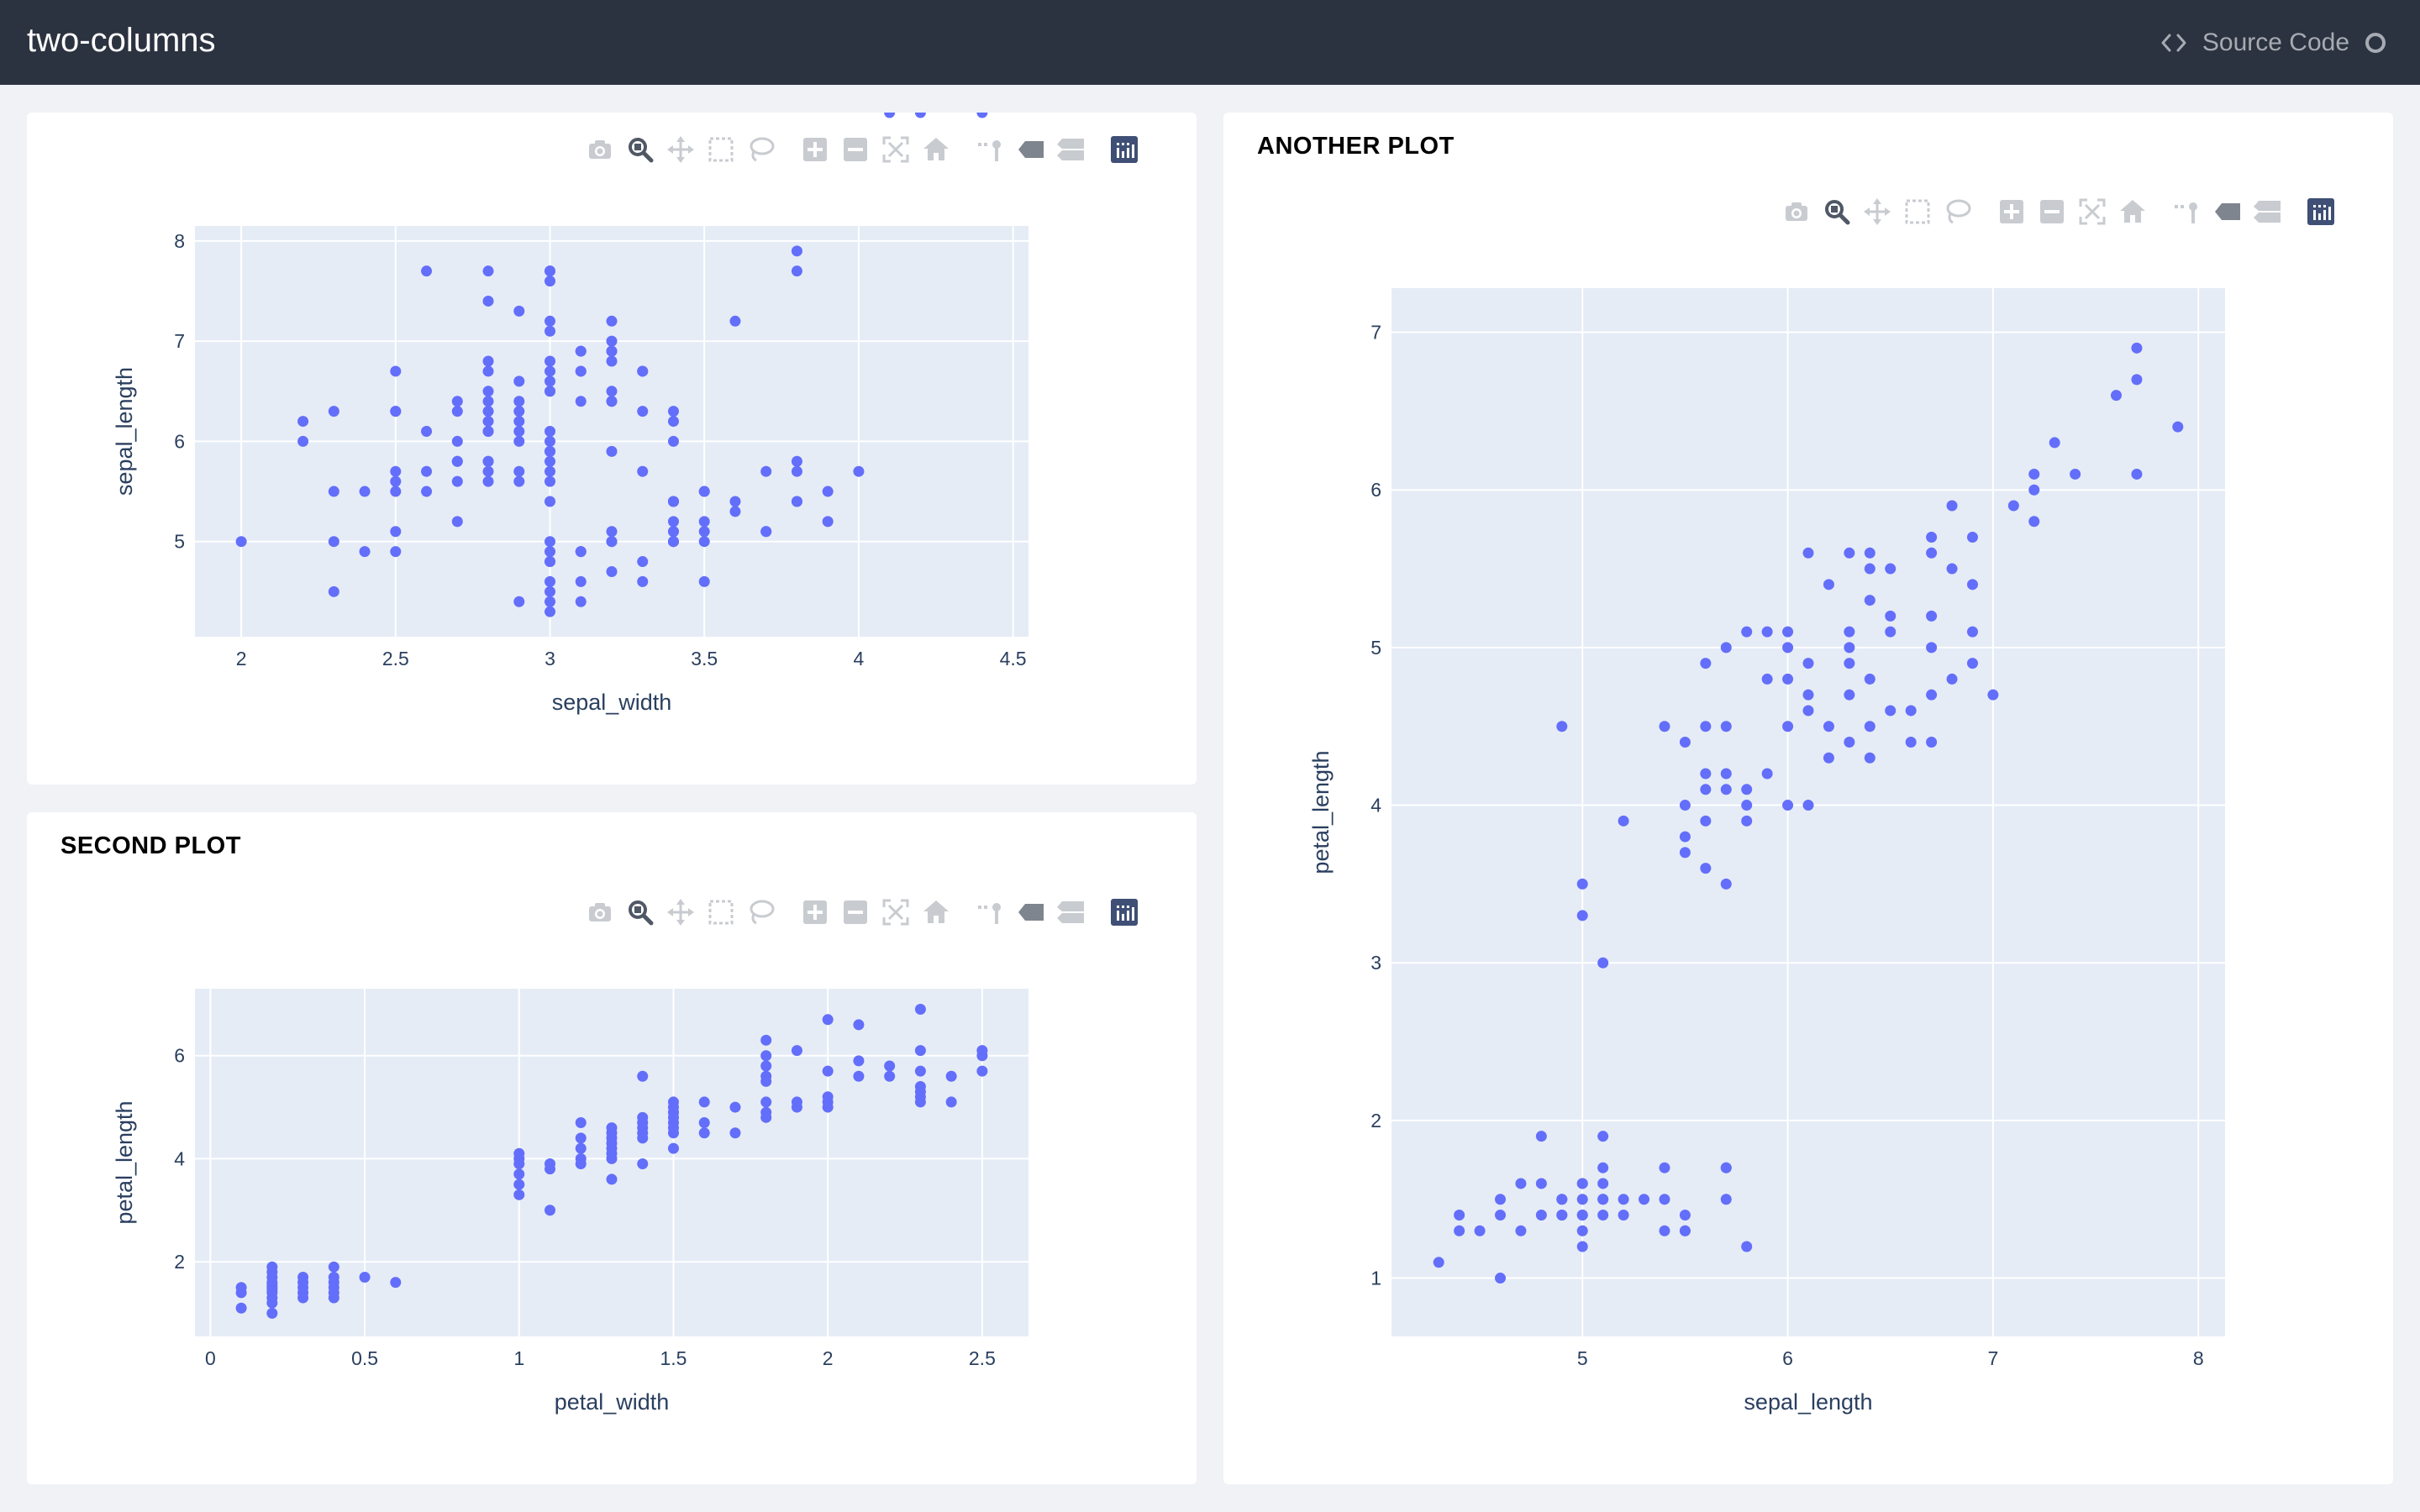  Describe the element at coordinates (2267, 212) in the screenshot. I see `hover-compare-button` at that location.